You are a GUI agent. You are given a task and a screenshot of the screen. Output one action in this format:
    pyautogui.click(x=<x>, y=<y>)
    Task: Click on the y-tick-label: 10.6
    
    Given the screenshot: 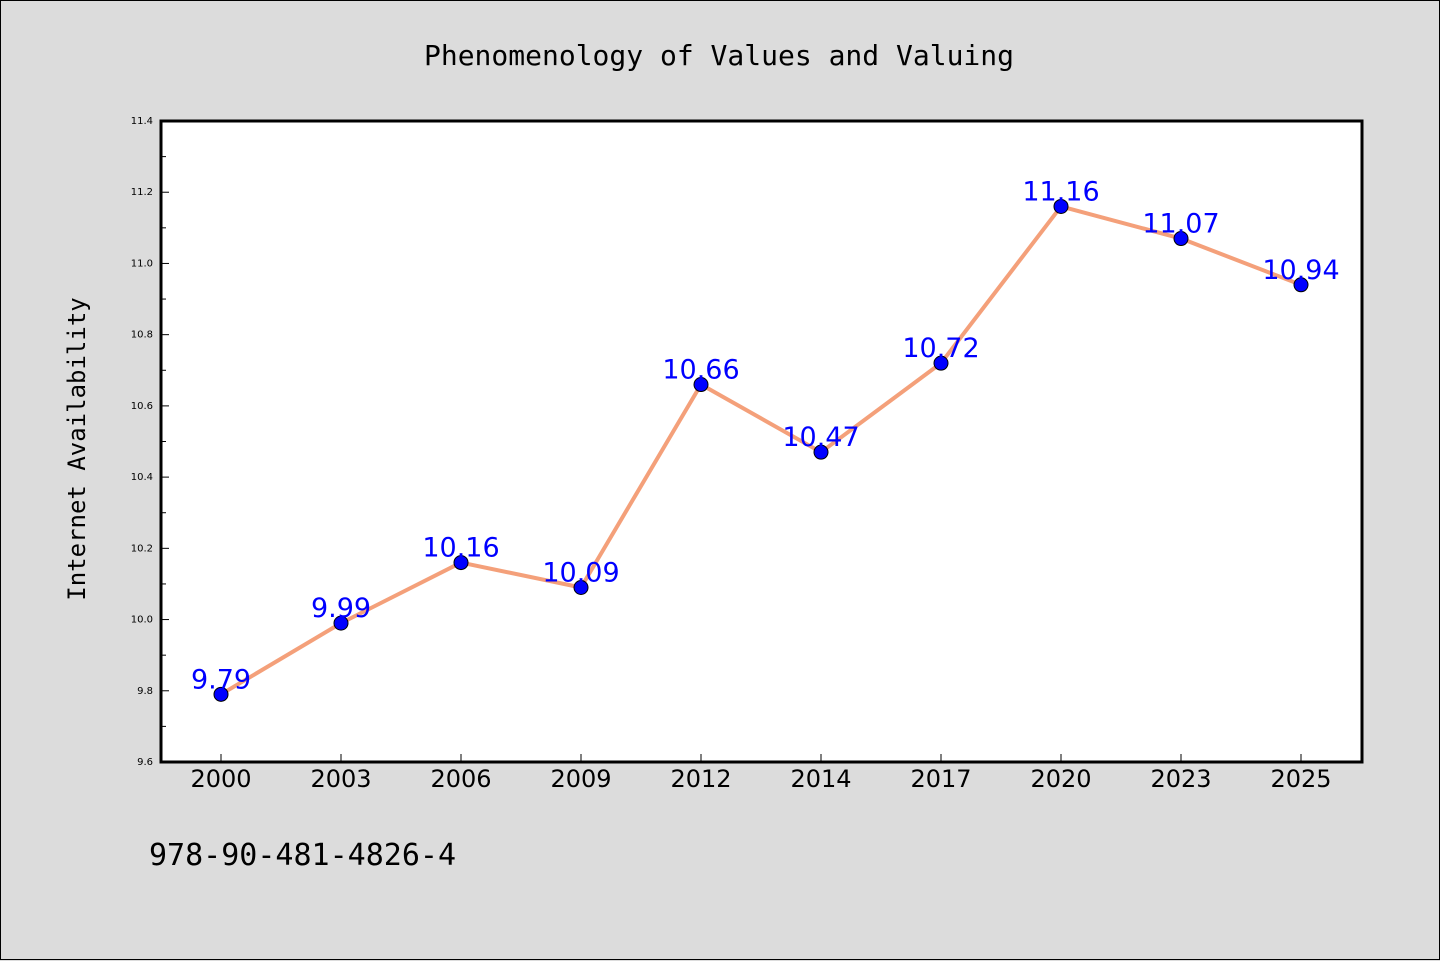 What is the action you would take?
    pyautogui.click(x=142, y=406)
    